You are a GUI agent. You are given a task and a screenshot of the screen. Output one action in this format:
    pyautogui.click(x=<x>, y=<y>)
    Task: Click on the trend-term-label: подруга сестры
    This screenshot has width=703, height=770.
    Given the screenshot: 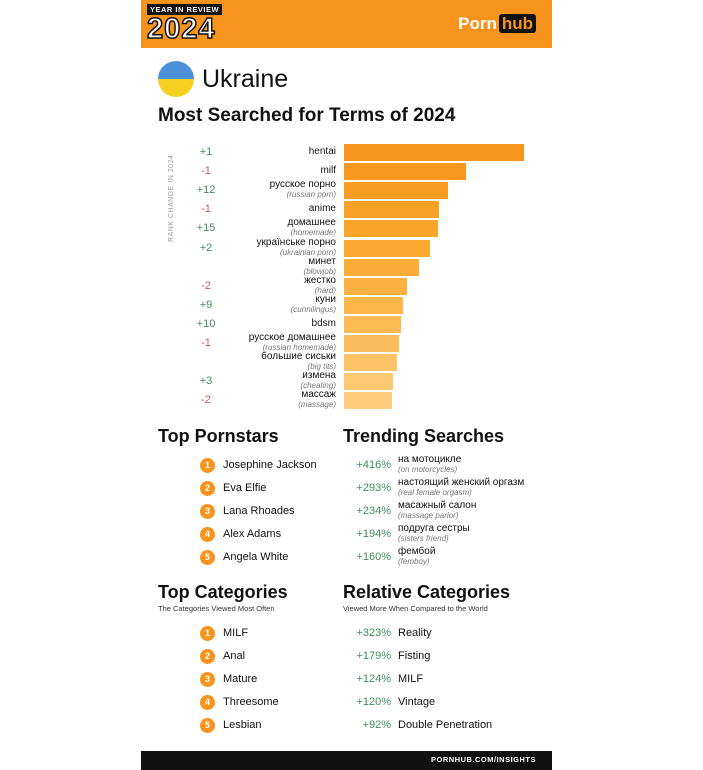 What is the action you would take?
    pyautogui.click(x=434, y=528)
    